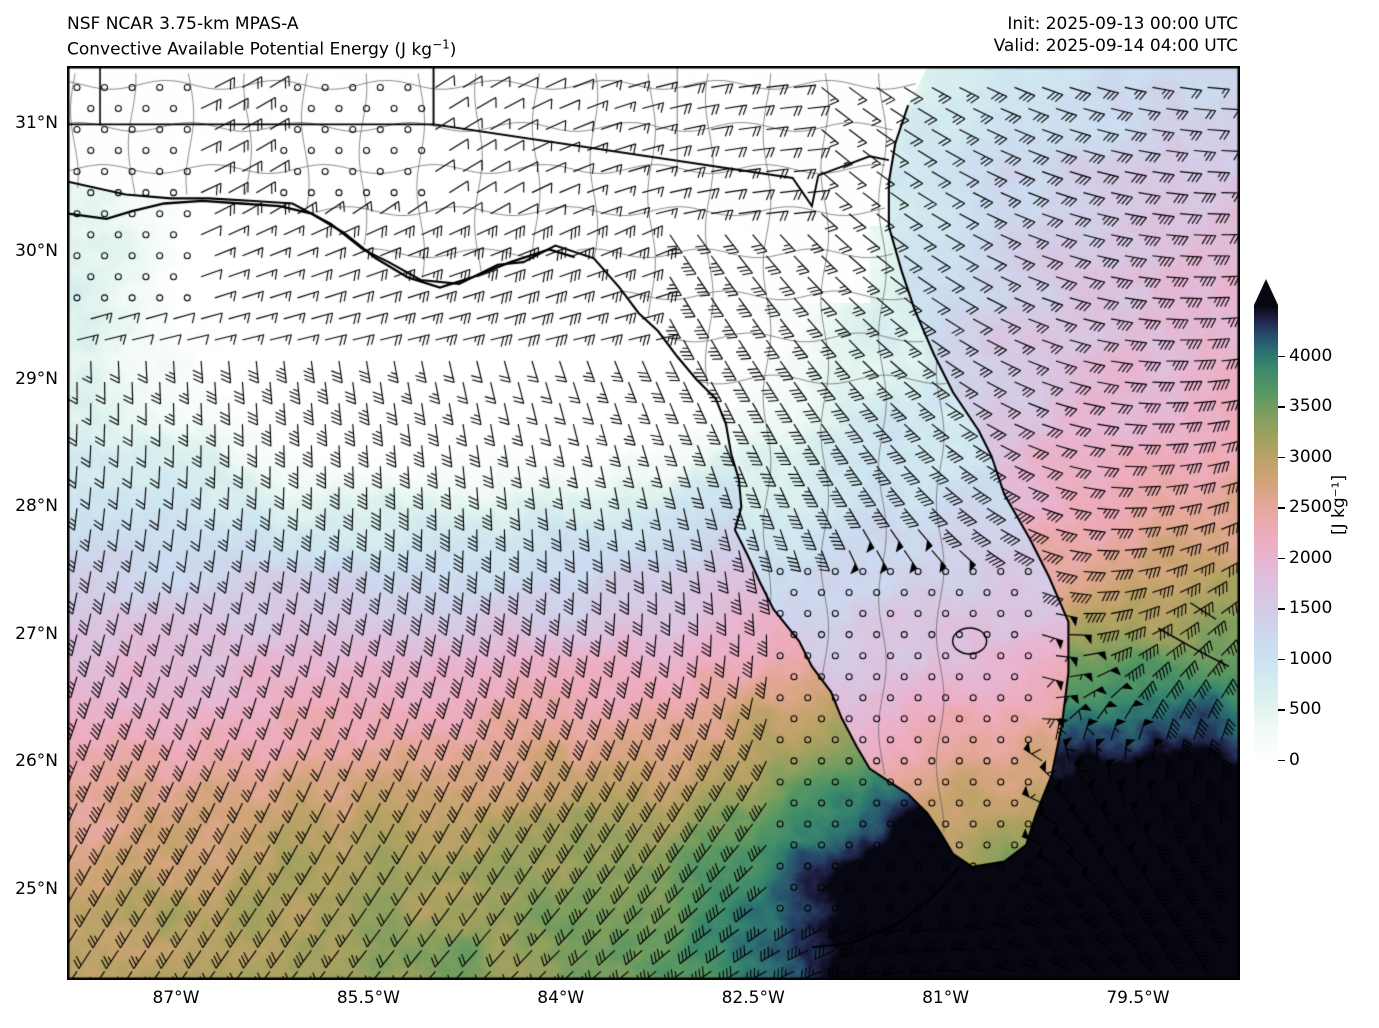  Describe the element at coordinates (228, 49) in the screenshot. I see `field-title-text: Convective Available Potential Energy` at that location.